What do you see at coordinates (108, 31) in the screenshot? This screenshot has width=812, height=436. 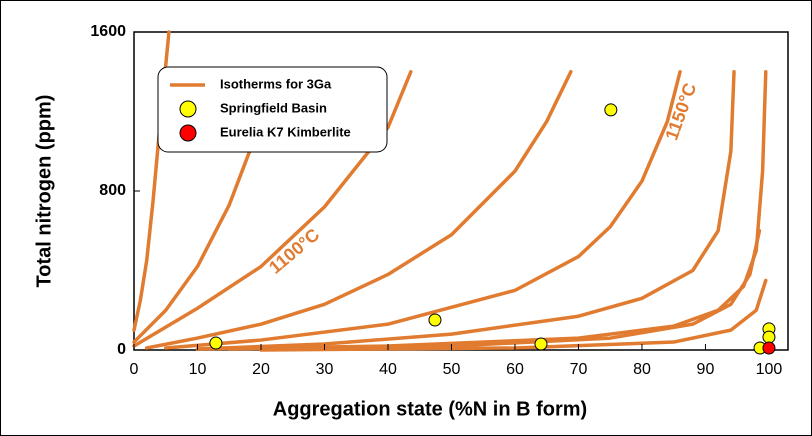 I see `y-tick-label: 1600` at bounding box center [108, 31].